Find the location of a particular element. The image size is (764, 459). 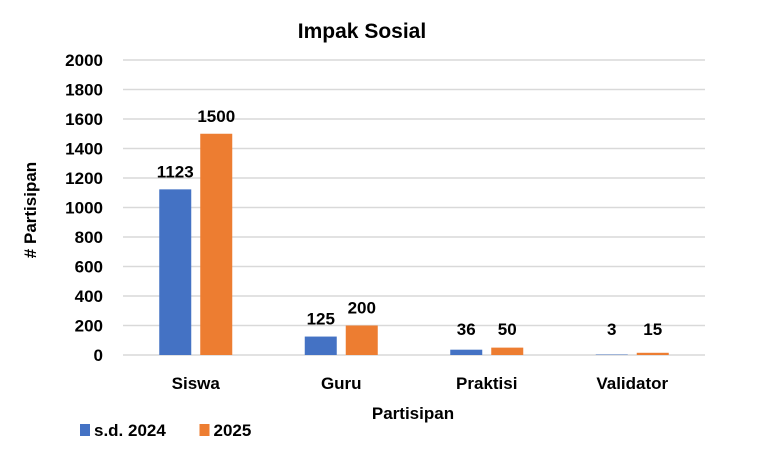

x-axis-title: Partisipan is located at coordinates (413, 413).